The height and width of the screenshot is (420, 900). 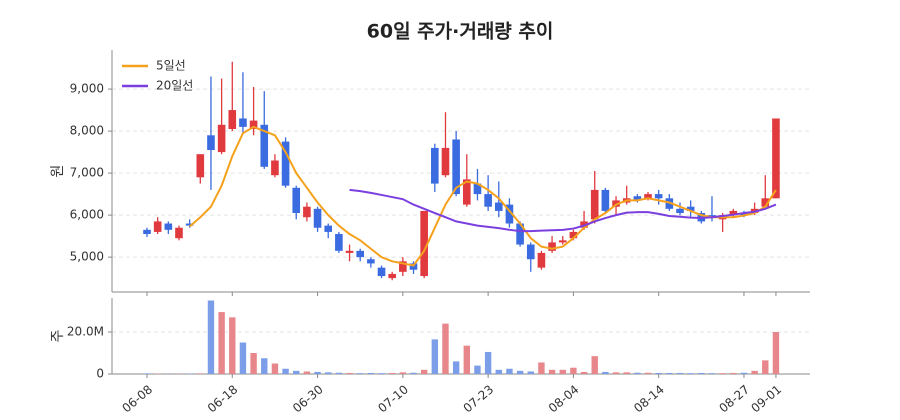 What do you see at coordinates (649, 398) in the screenshot?
I see `x-tick-label: 08-14` at bounding box center [649, 398].